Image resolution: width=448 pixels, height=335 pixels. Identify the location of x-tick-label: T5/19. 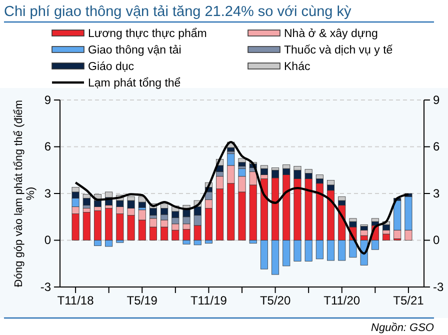
(142, 301).